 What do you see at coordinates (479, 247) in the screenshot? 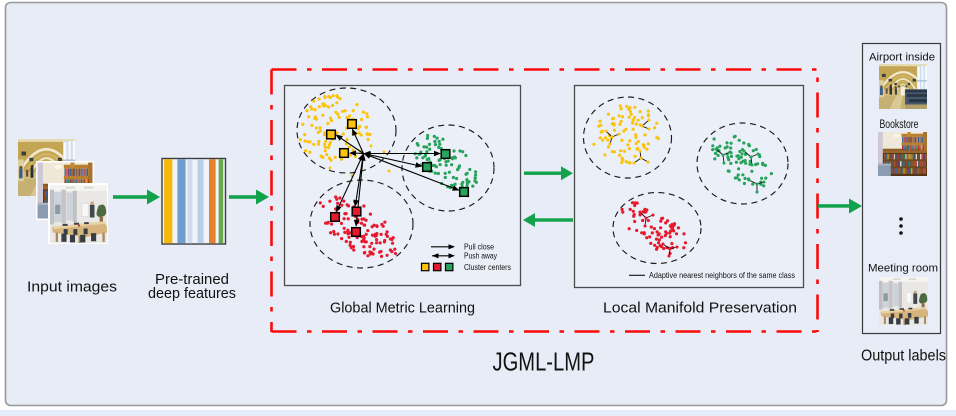
I see `svg-text: Pull close` at bounding box center [479, 247].